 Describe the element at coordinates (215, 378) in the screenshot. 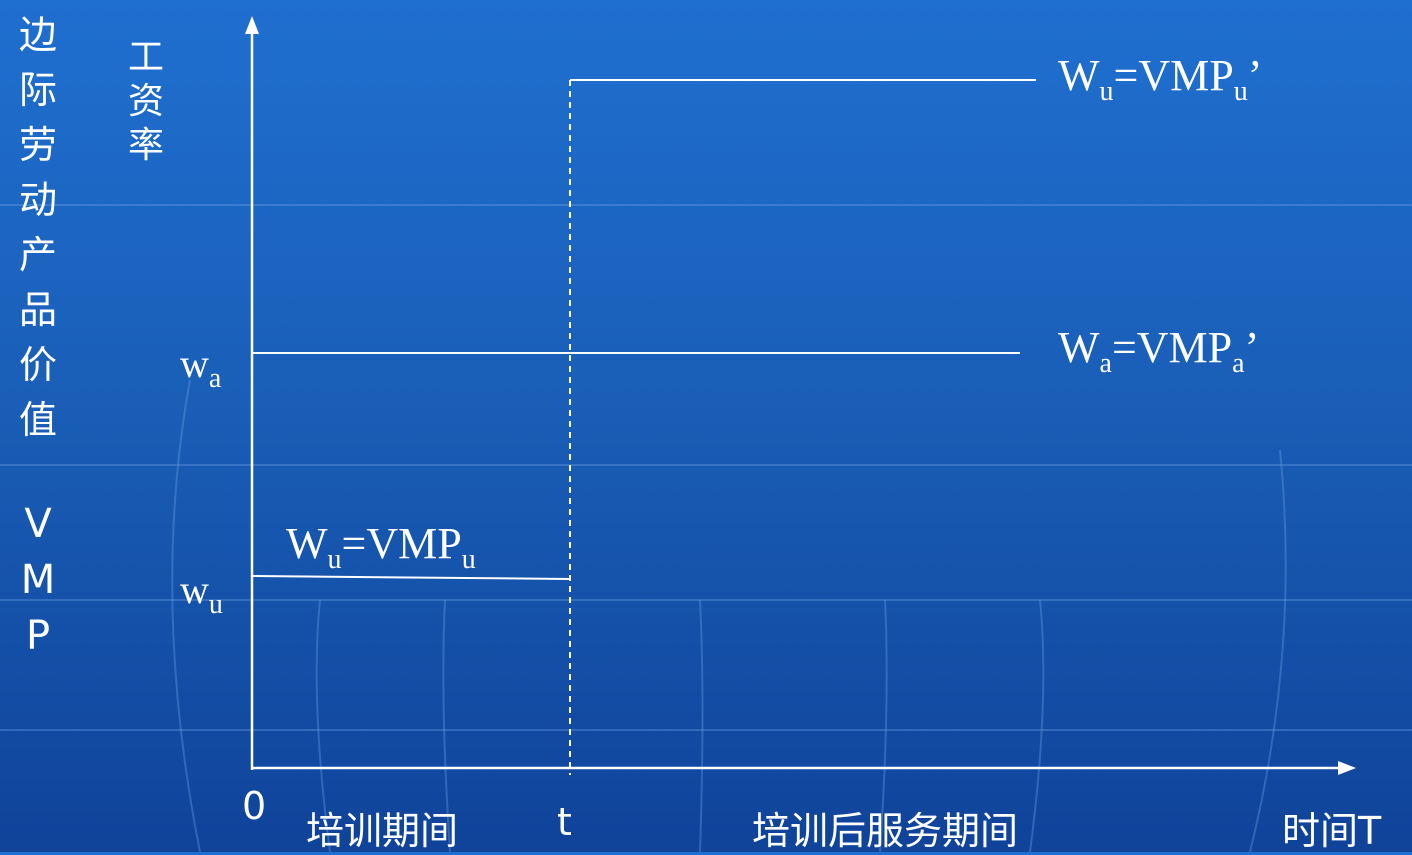

I see `tick-wa-sub: a` at that location.